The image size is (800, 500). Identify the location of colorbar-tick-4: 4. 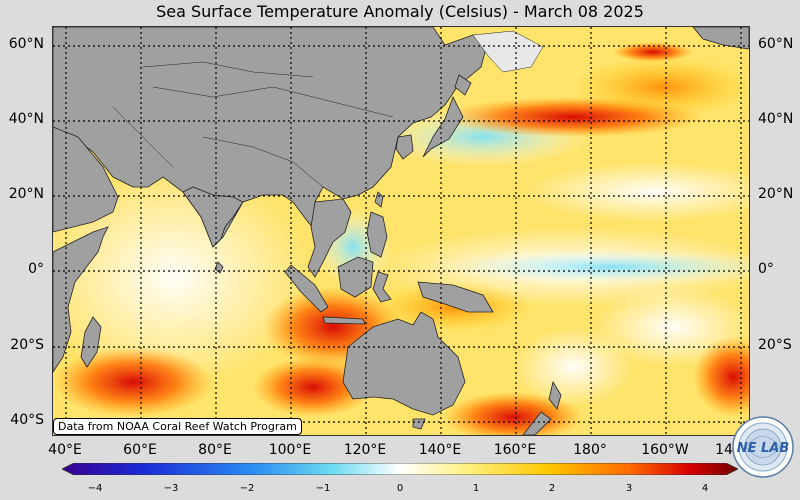
(705, 488).